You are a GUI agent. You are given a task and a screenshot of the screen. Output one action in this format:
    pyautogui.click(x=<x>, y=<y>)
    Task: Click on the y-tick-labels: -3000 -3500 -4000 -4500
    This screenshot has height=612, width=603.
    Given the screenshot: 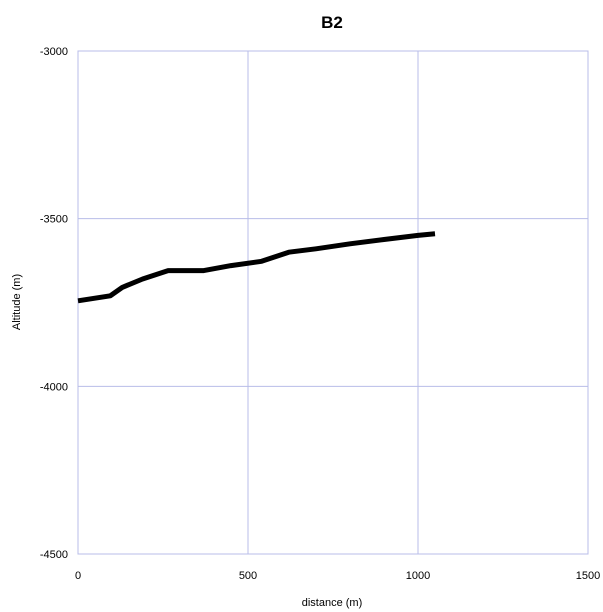 What is the action you would take?
    pyautogui.click(x=54, y=303)
    